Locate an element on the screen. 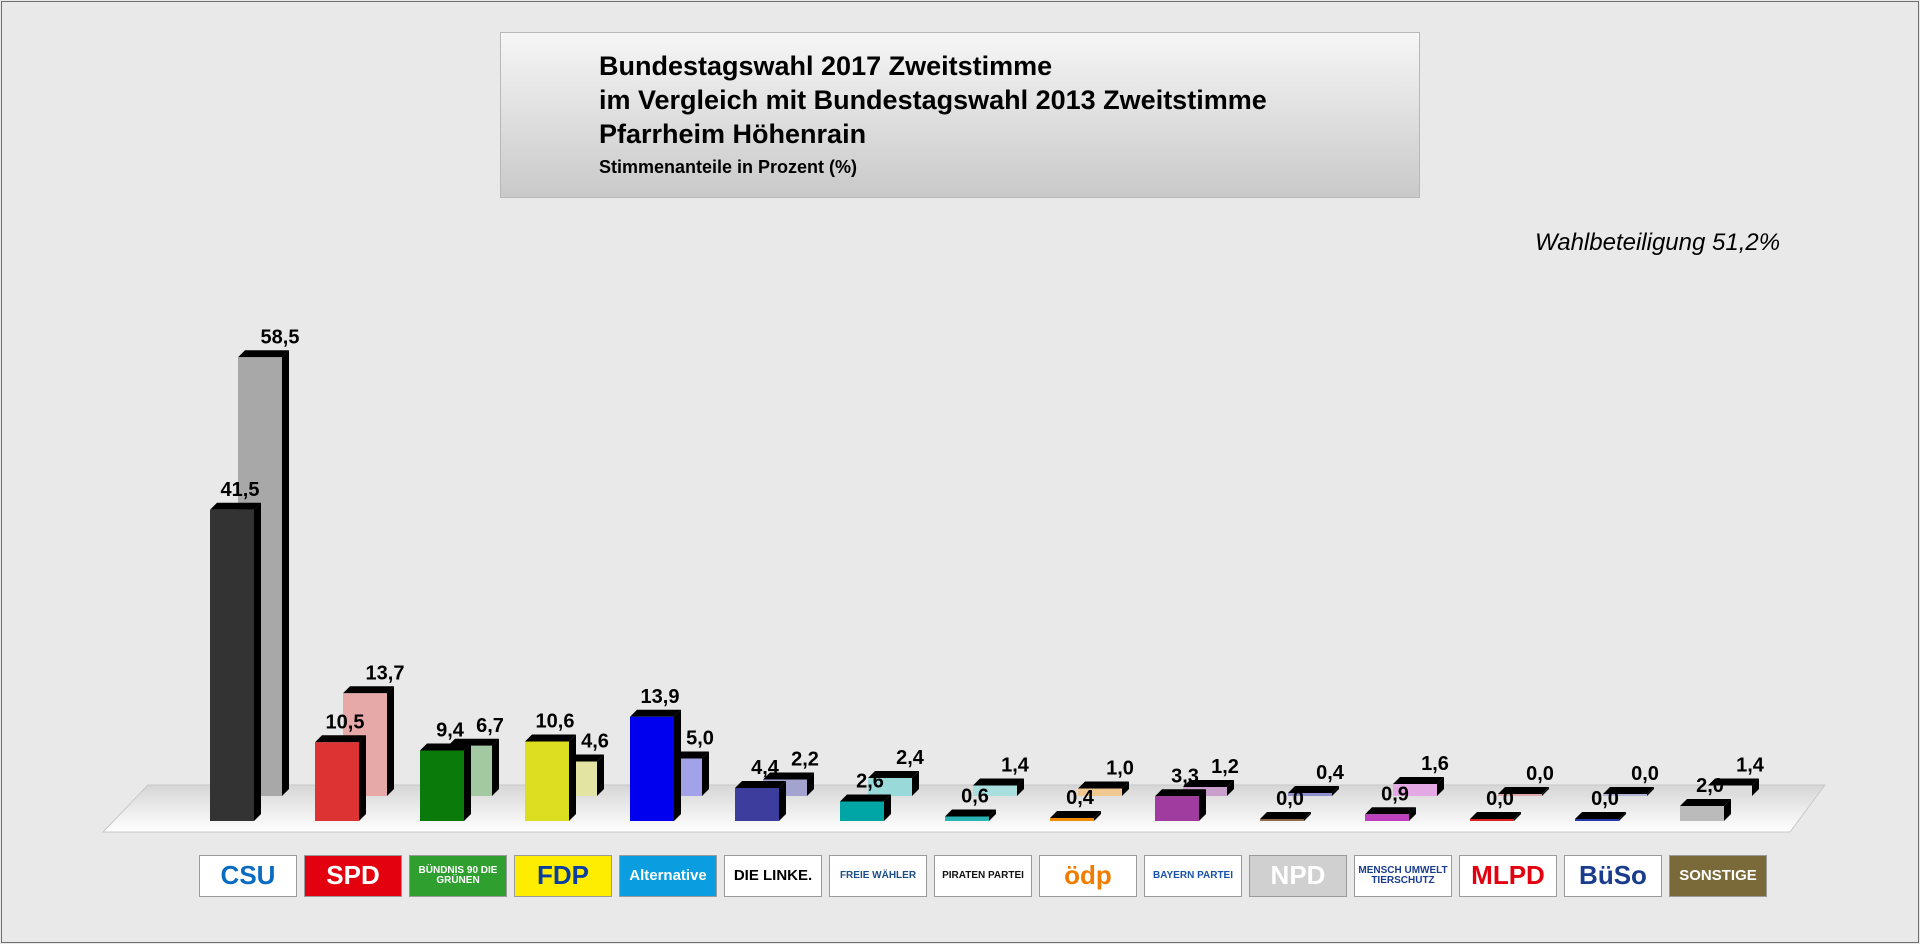 This screenshot has width=1920, height=944. bar-2017-4-top is located at coordinates (655, 713).